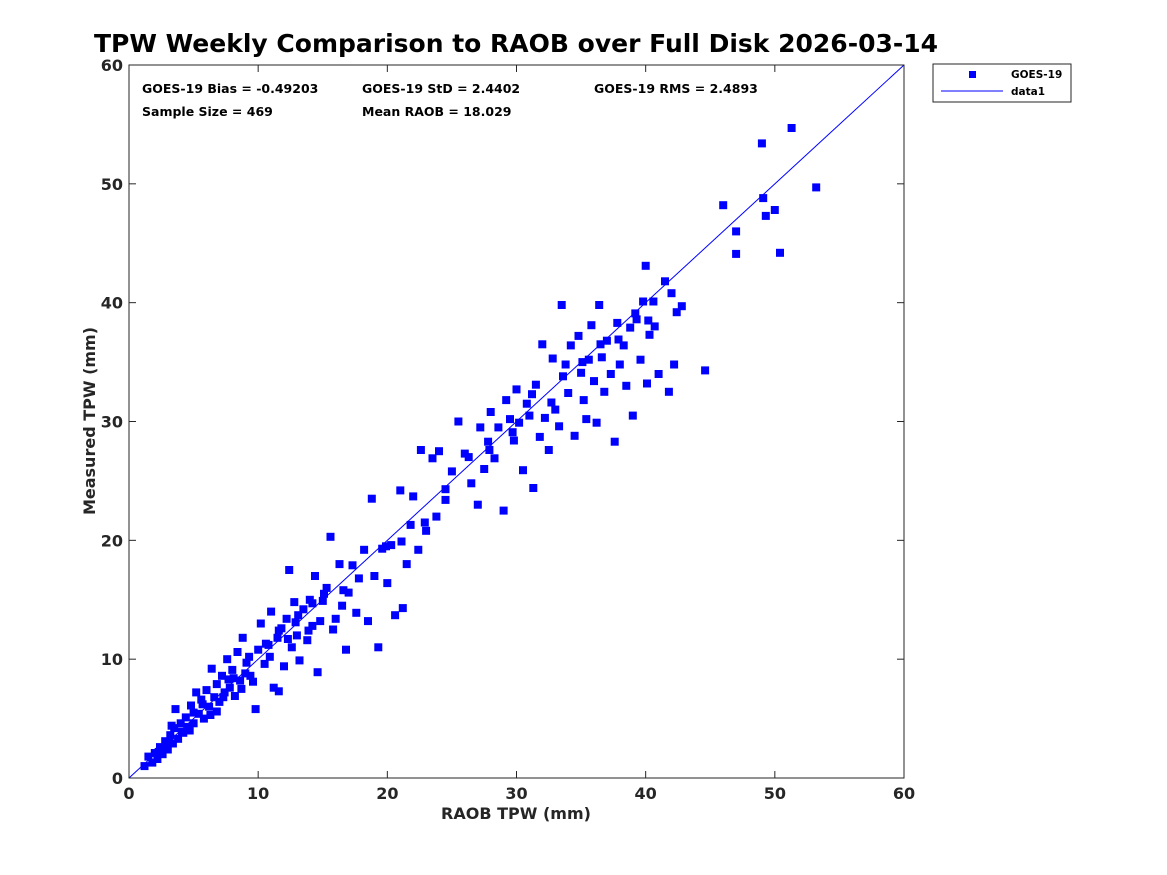  Describe the element at coordinates (436, 111) in the screenshot. I see `stat-mean-raob: Mean RAOB = 18.029` at that location.